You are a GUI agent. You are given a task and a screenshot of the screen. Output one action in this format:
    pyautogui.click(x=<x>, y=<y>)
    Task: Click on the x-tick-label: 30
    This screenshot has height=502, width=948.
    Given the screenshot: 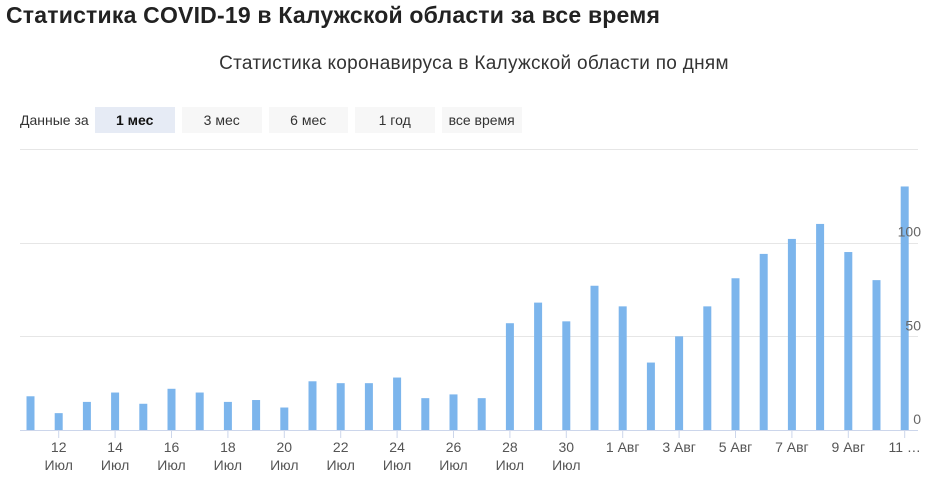 What is the action you would take?
    pyautogui.click(x=567, y=447)
    